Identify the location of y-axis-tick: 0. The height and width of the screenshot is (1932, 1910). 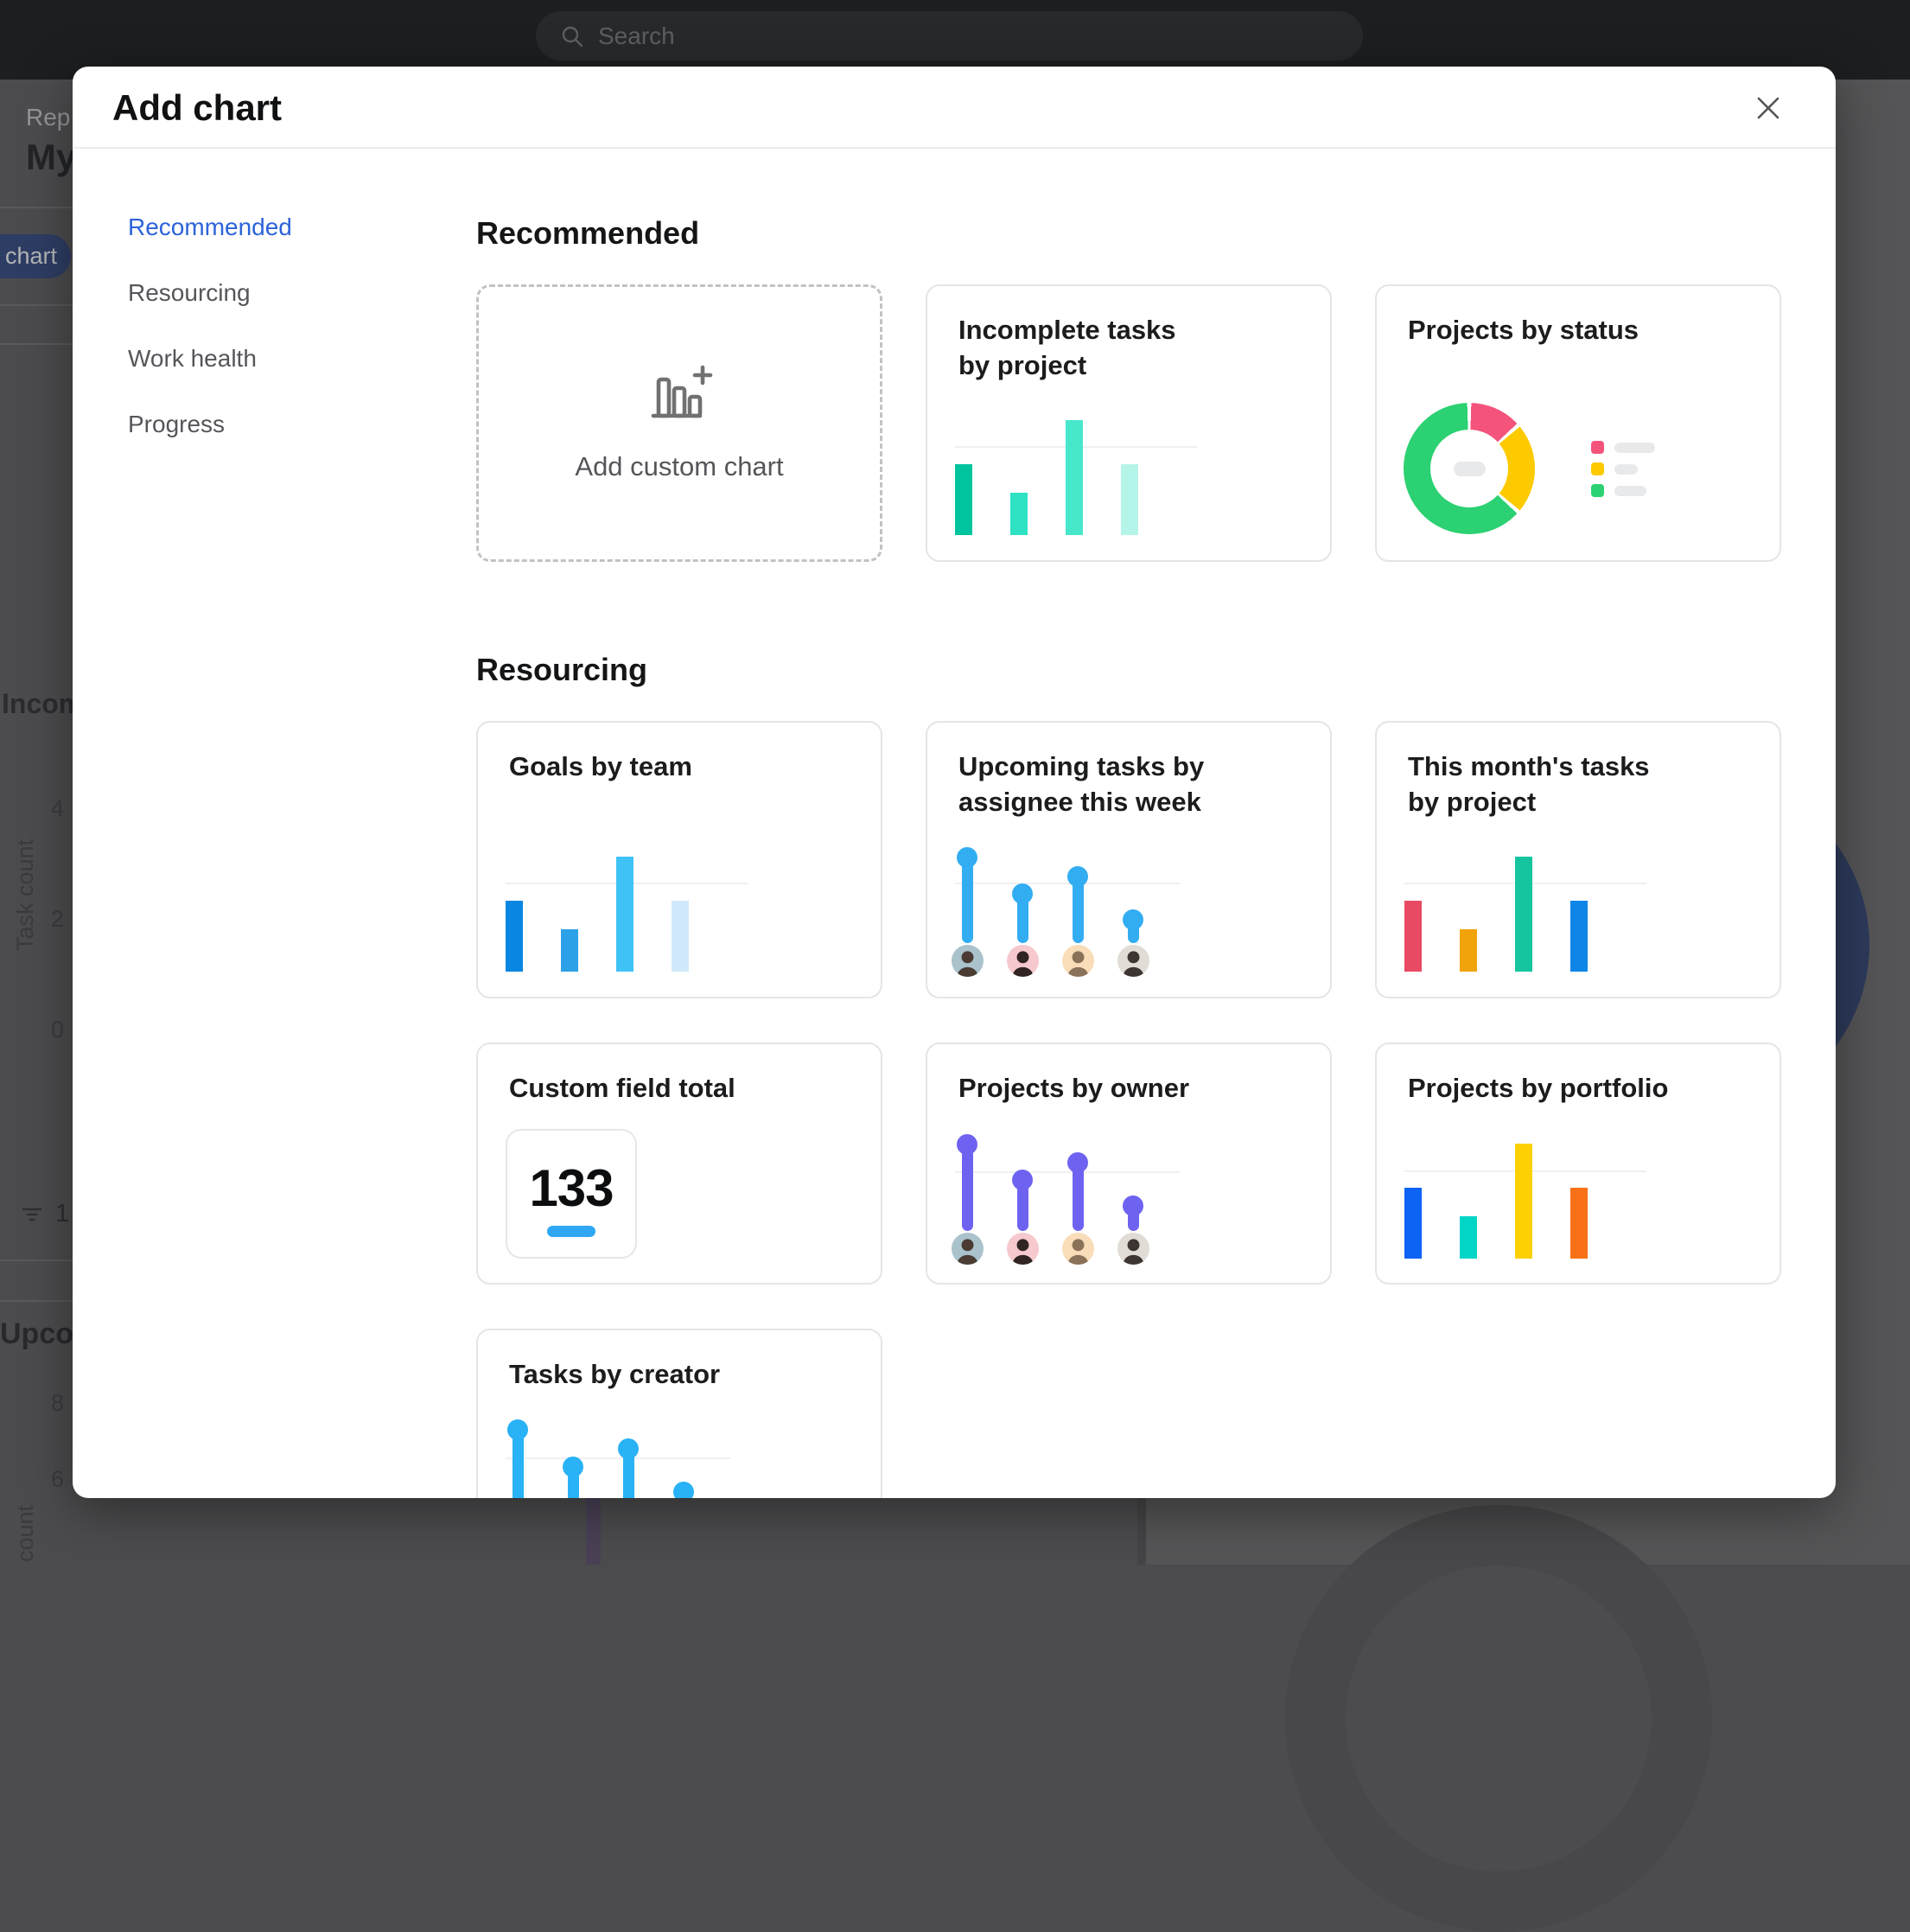
(57, 1030).